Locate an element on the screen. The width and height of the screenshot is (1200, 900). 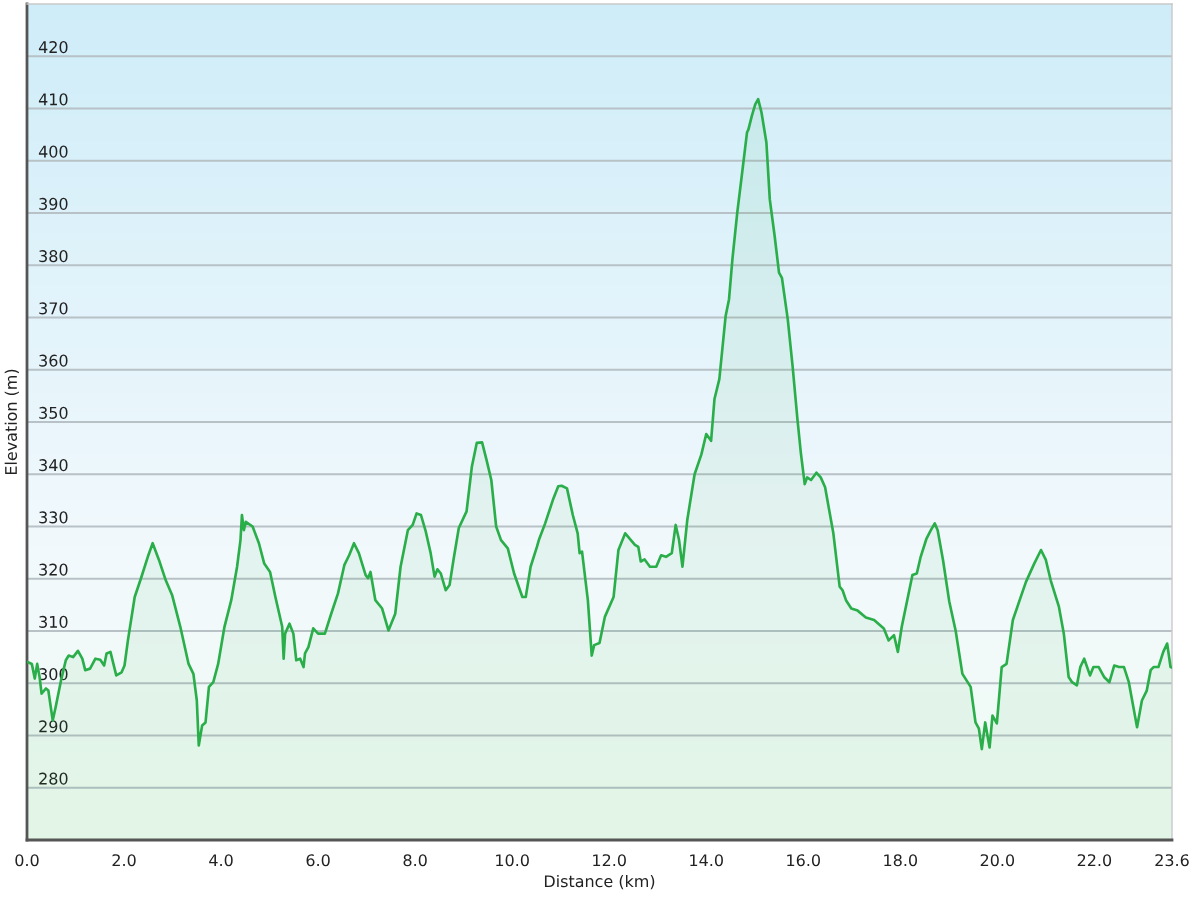
x-tick-label: 0.0 is located at coordinates (27, 860).